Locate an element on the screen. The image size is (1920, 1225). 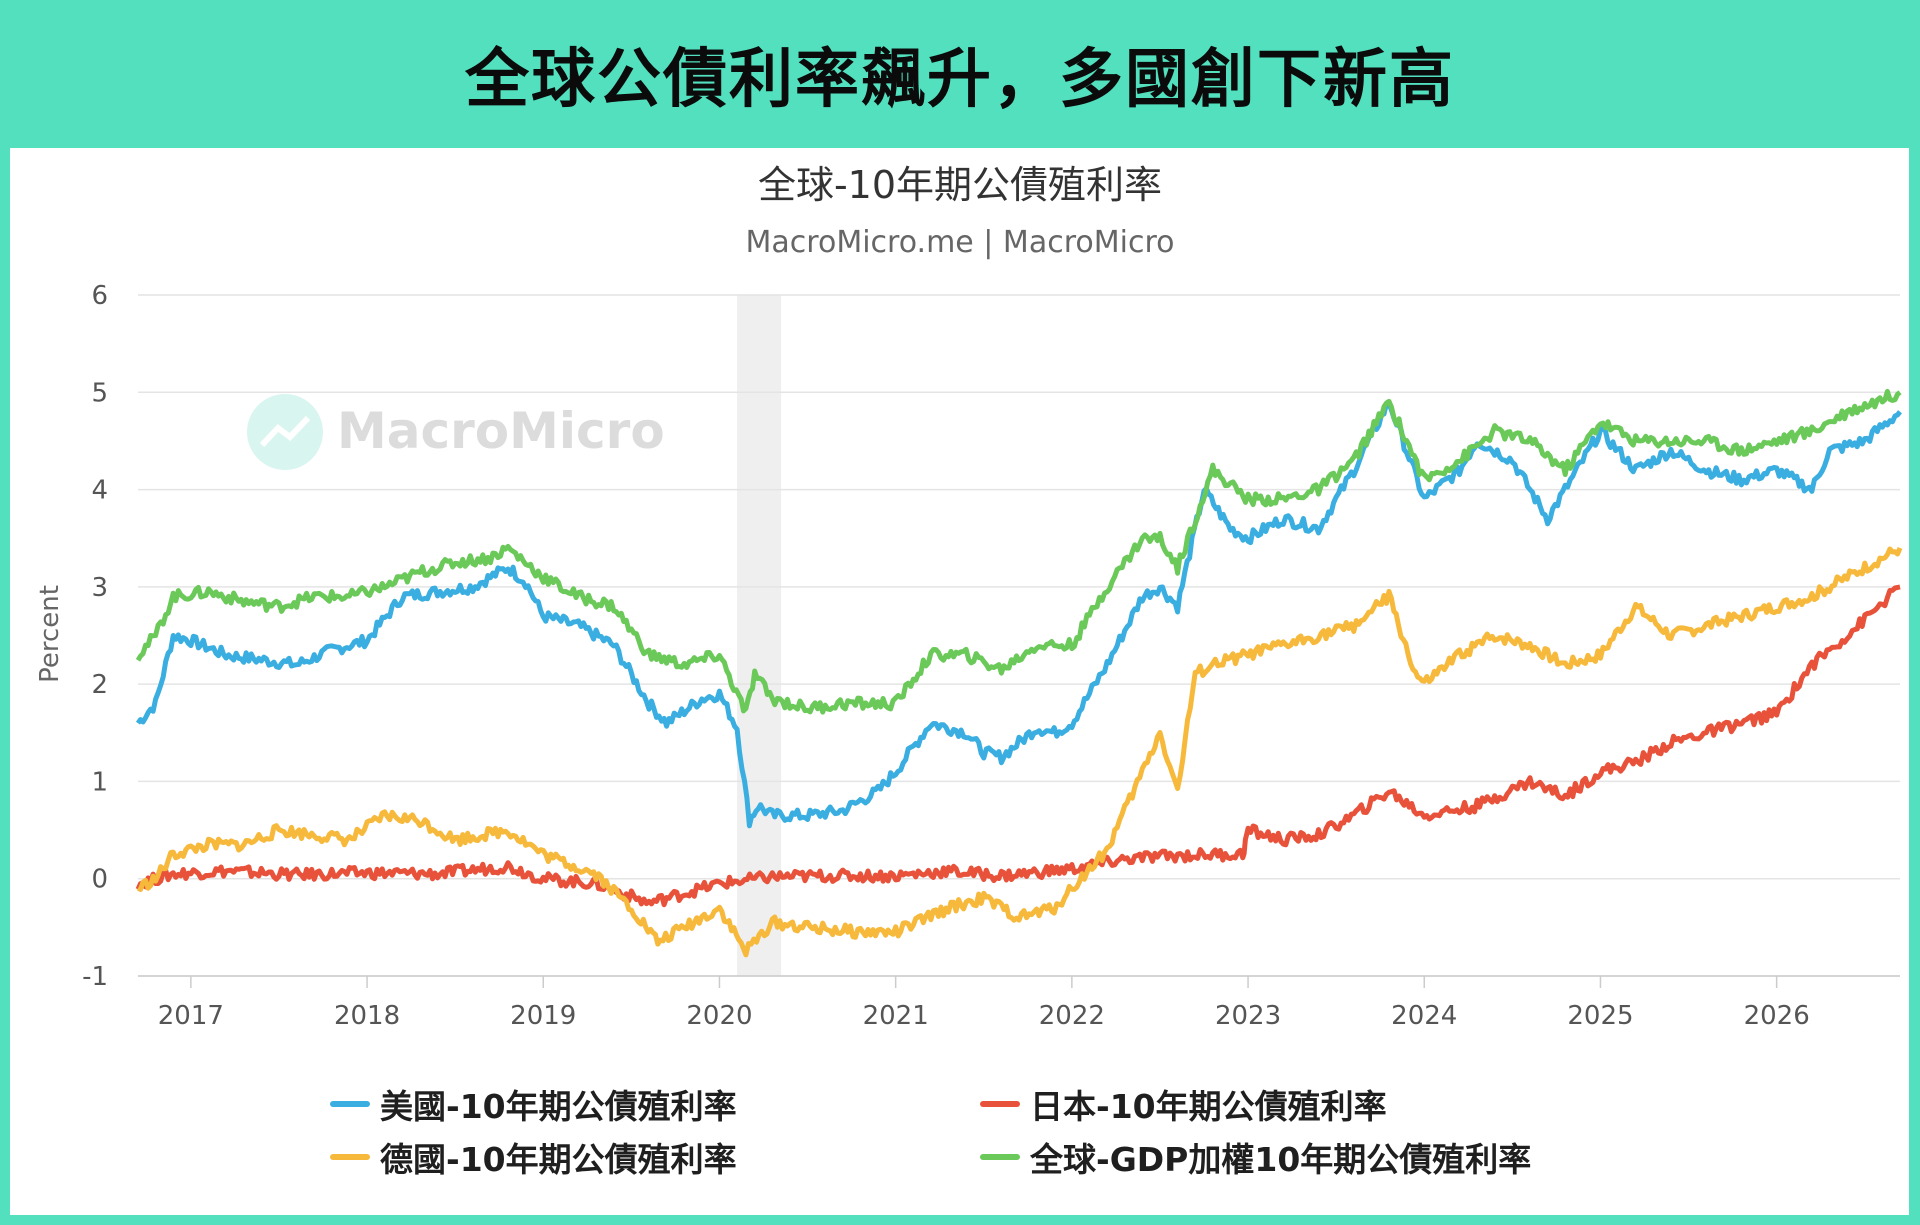
x-tick-label: 2020 is located at coordinates (719, 1016).